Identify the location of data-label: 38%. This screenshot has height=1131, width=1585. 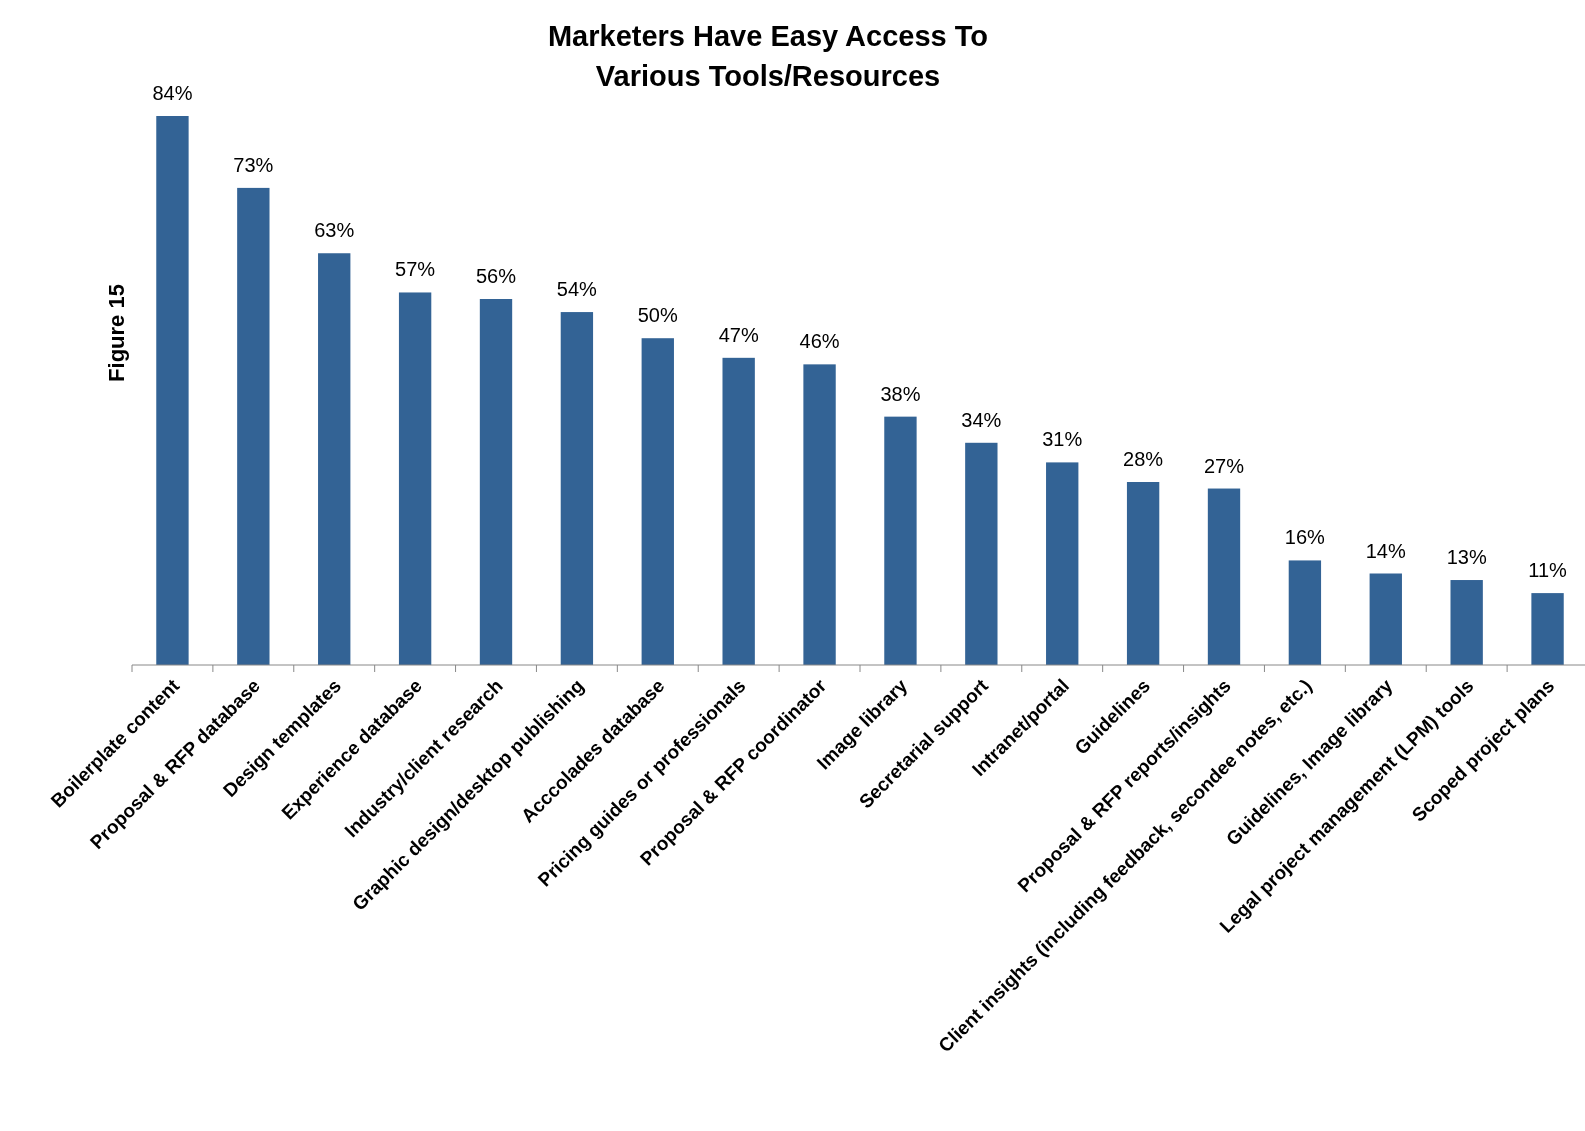
(900, 393).